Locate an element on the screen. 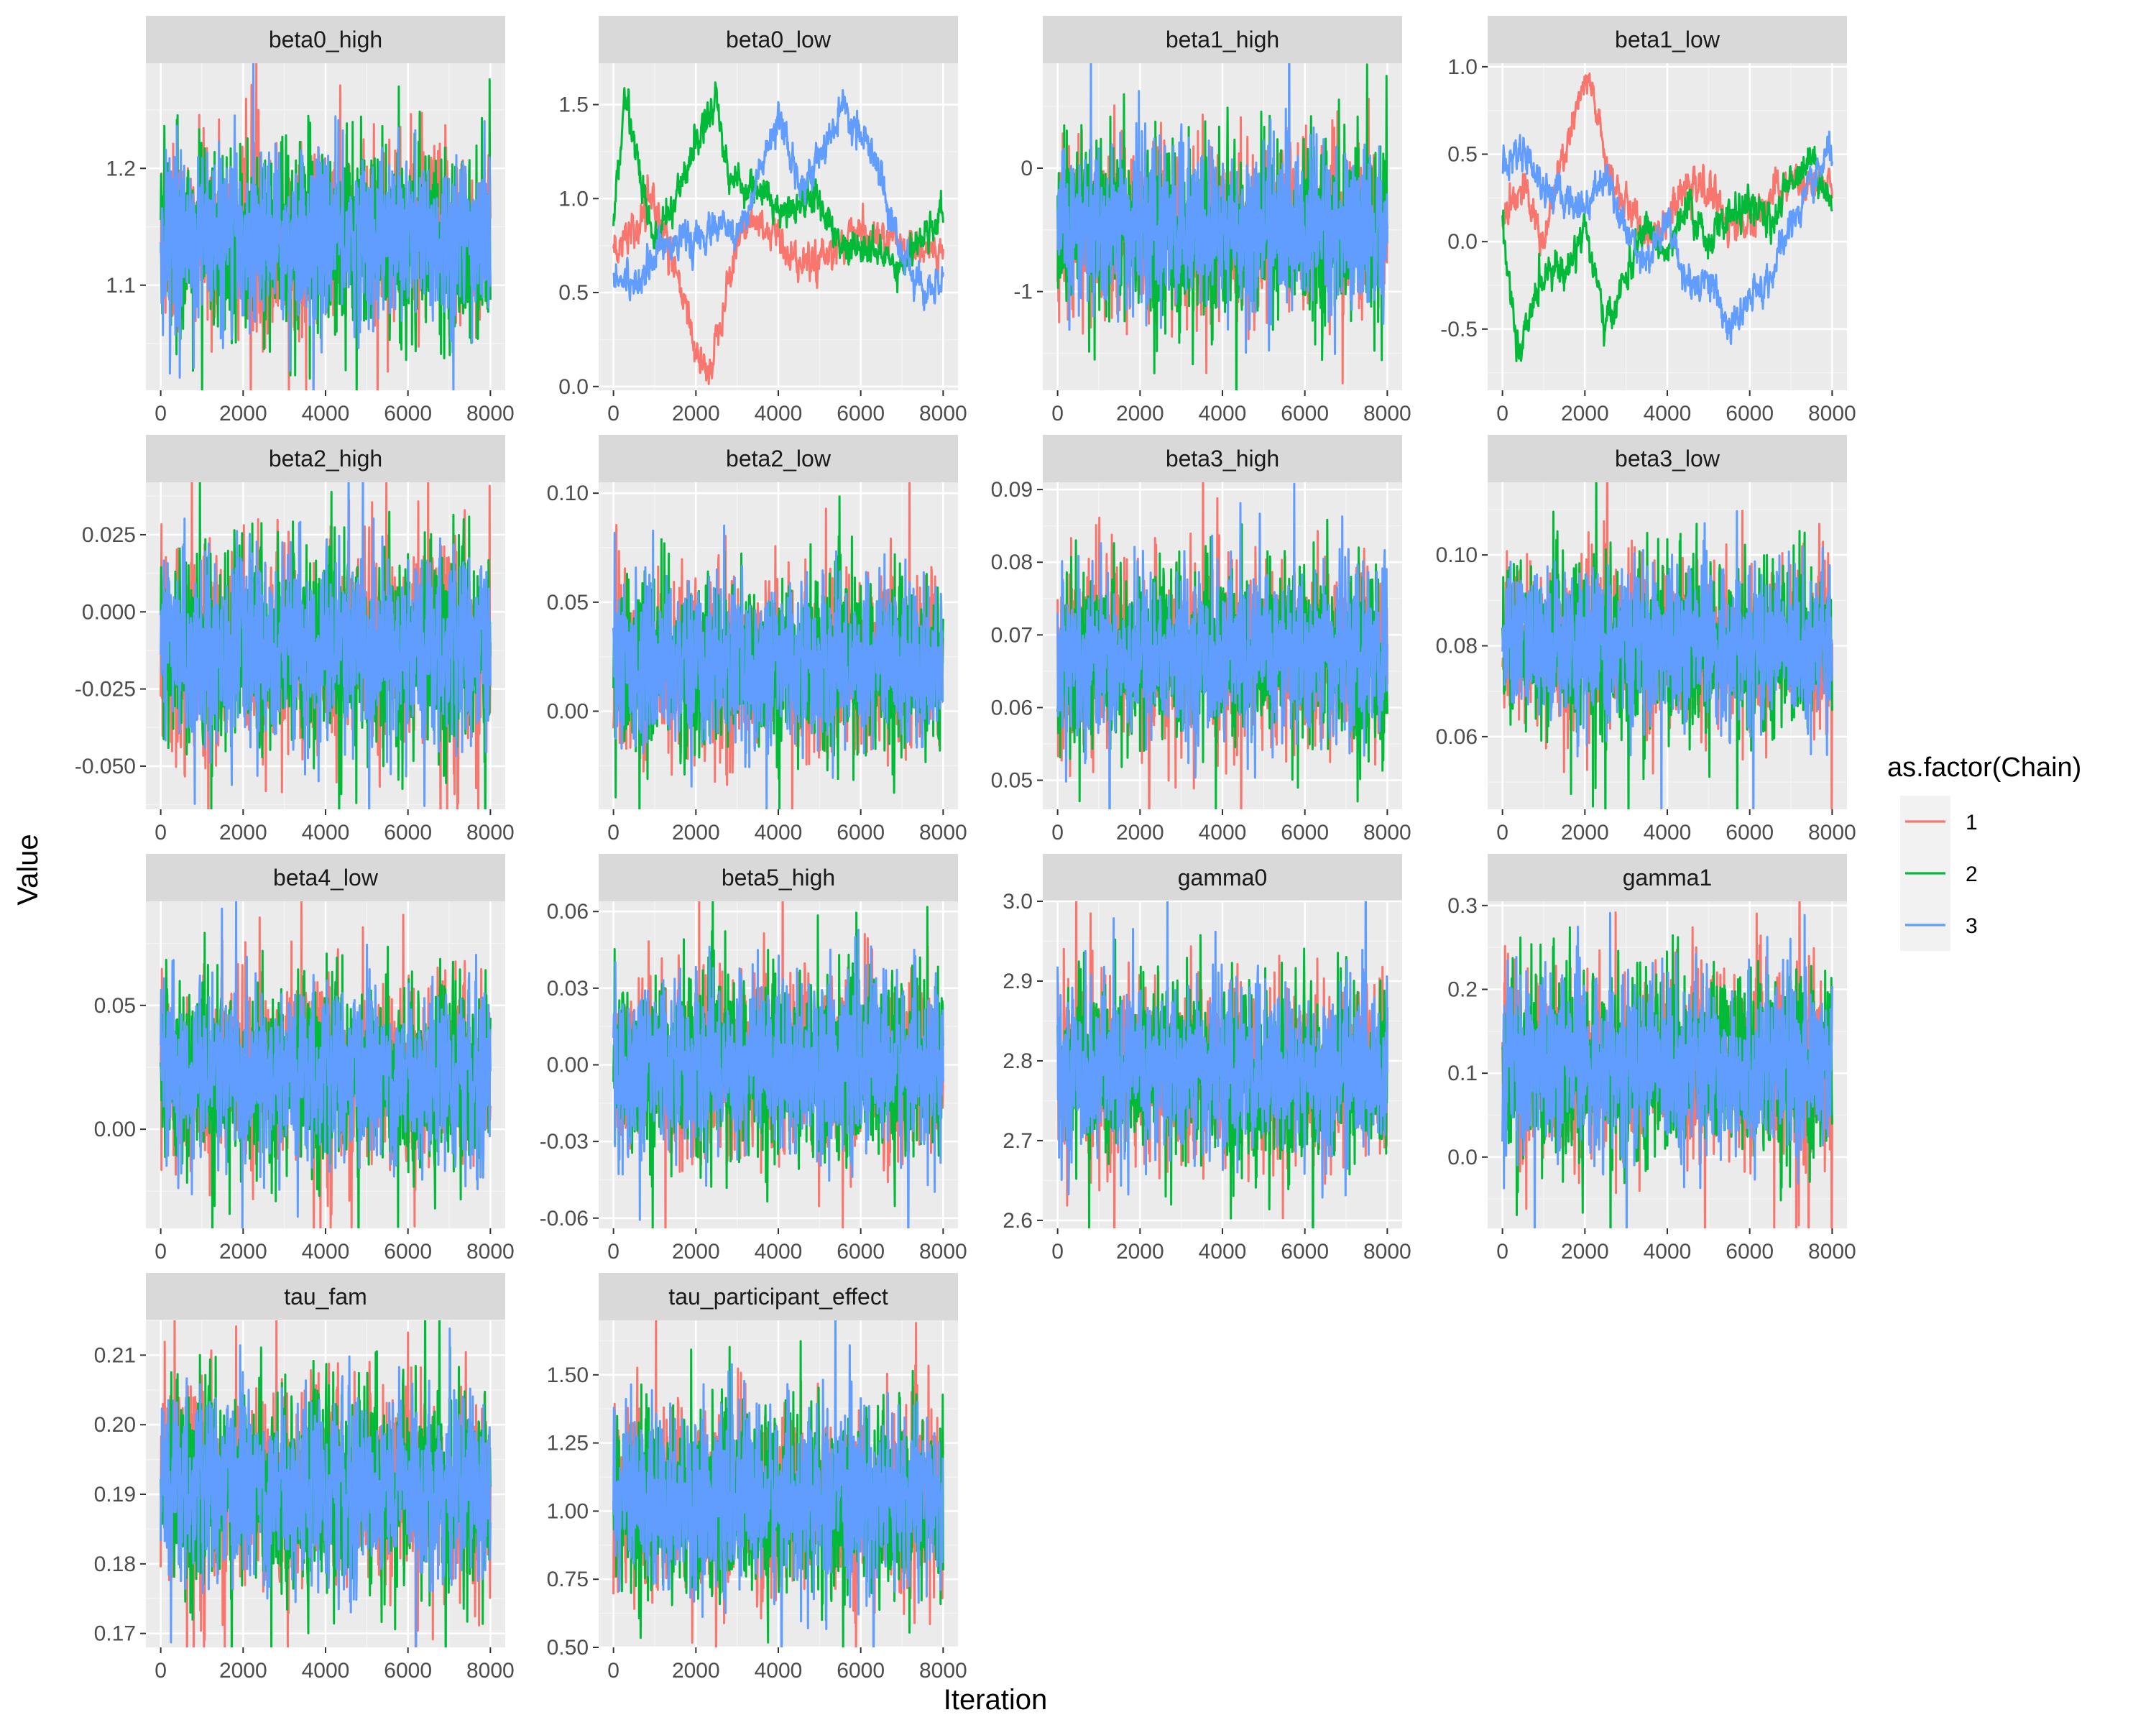  y-tick-label: 0.20 is located at coordinates (115, 1425).